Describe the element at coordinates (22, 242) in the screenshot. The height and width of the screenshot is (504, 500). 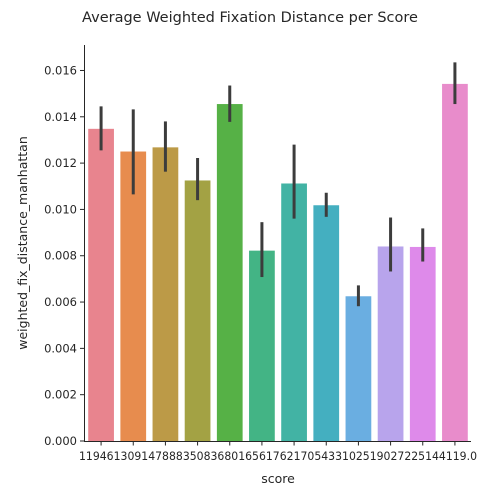
I see `y-axis-label: weighted_fix_distance_manhattan` at that location.